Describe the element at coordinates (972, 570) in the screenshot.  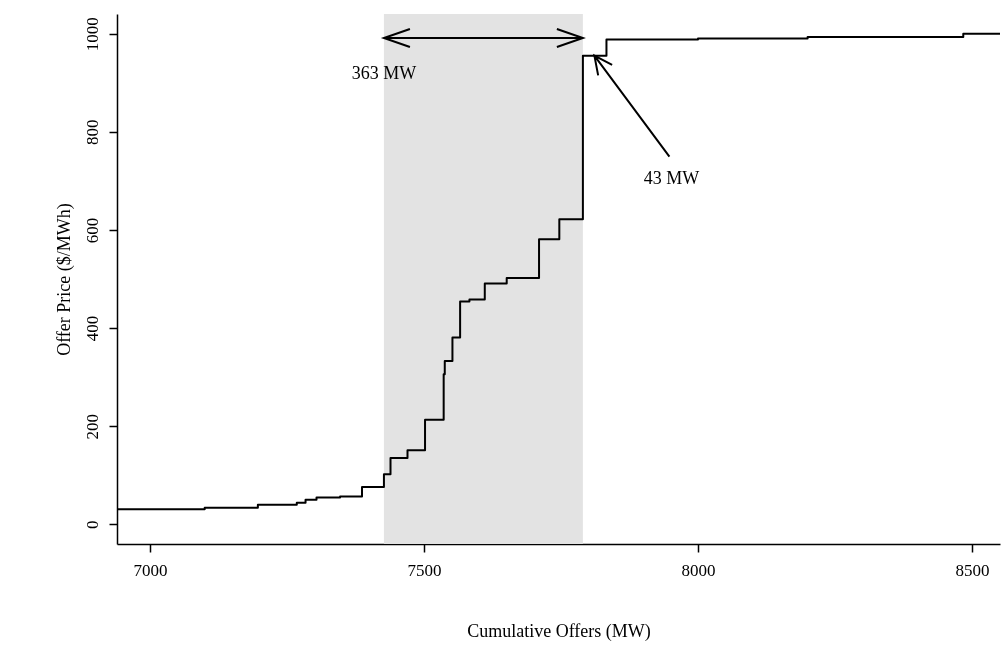
I see `x-tick-label: 8500` at that location.